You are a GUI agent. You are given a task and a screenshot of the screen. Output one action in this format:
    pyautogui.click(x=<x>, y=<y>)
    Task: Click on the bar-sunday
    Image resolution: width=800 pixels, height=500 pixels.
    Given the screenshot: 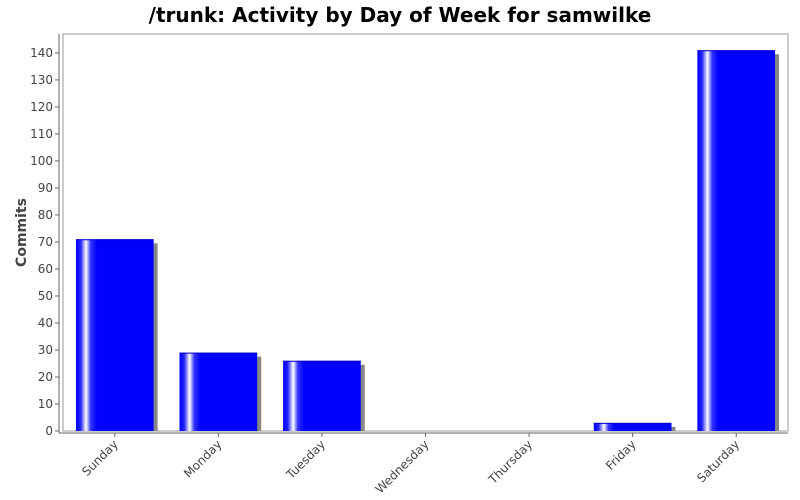 What is the action you would take?
    pyautogui.click(x=114, y=335)
    